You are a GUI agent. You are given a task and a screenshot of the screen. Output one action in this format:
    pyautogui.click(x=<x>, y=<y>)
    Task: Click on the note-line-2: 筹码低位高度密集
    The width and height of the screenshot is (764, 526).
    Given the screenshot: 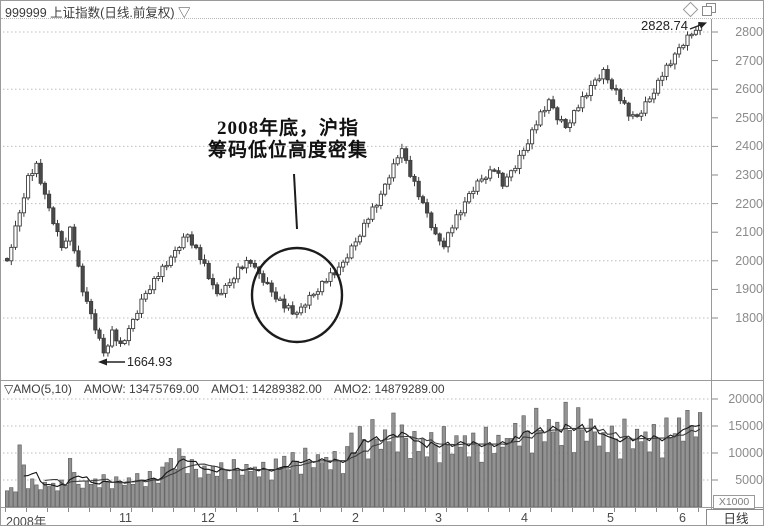 What is the action you would take?
    pyautogui.click(x=287, y=150)
    